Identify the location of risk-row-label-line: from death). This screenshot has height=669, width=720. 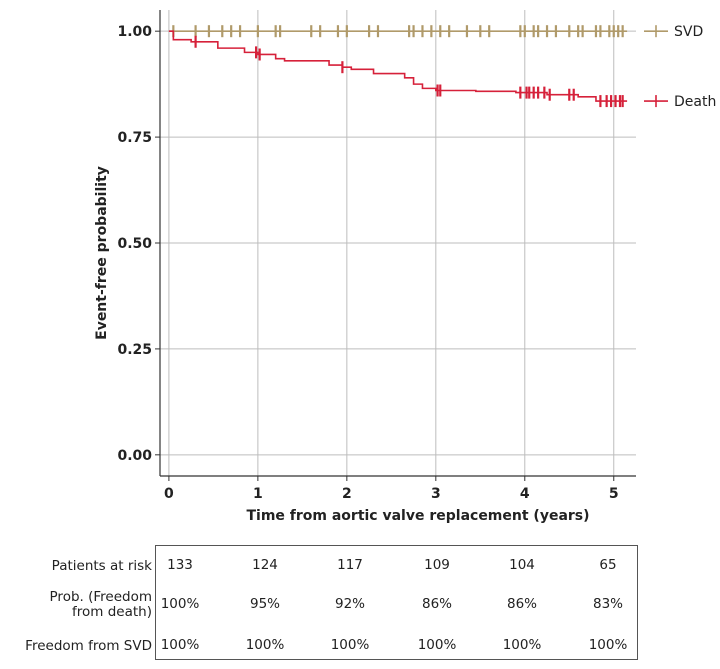
(112, 612).